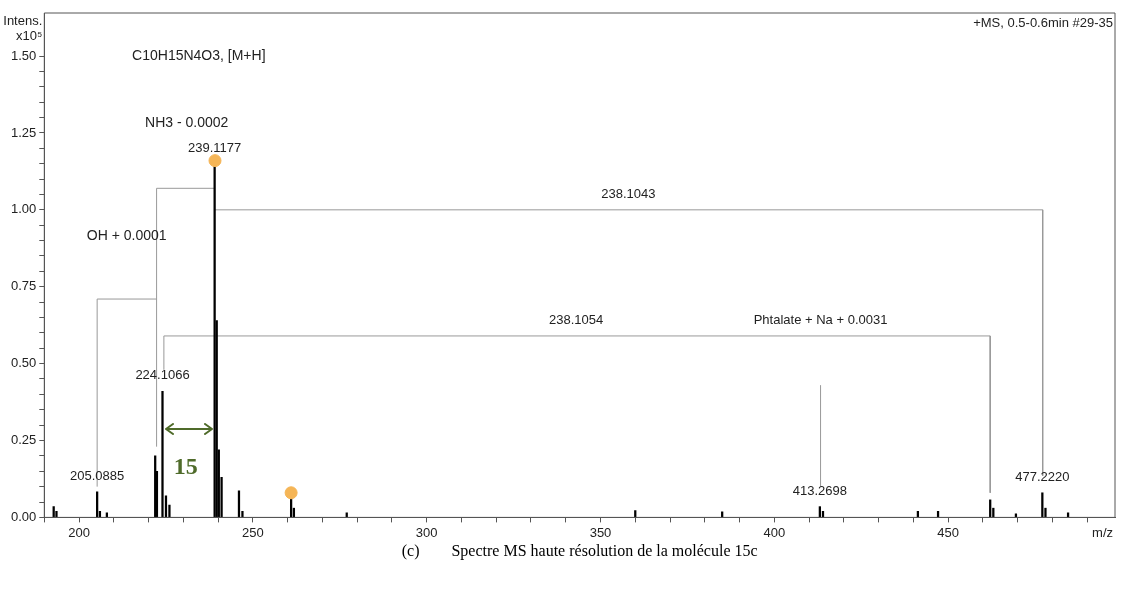 This screenshot has height=592, width=1122. What do you see at coordinates (948, 532) in the screenshot?
I see `x-tick-label: 450` at bounding box center [948, 532].